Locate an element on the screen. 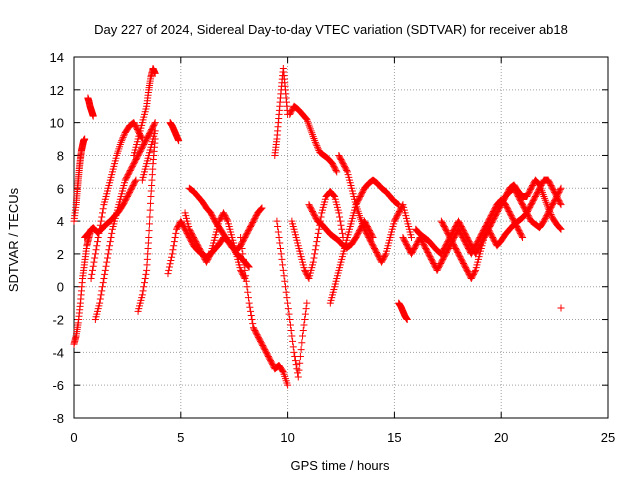 Image resolution: width=640 pixels, height=480 pixels. y-tick-label: -8 is located at coordinates (58, 418).